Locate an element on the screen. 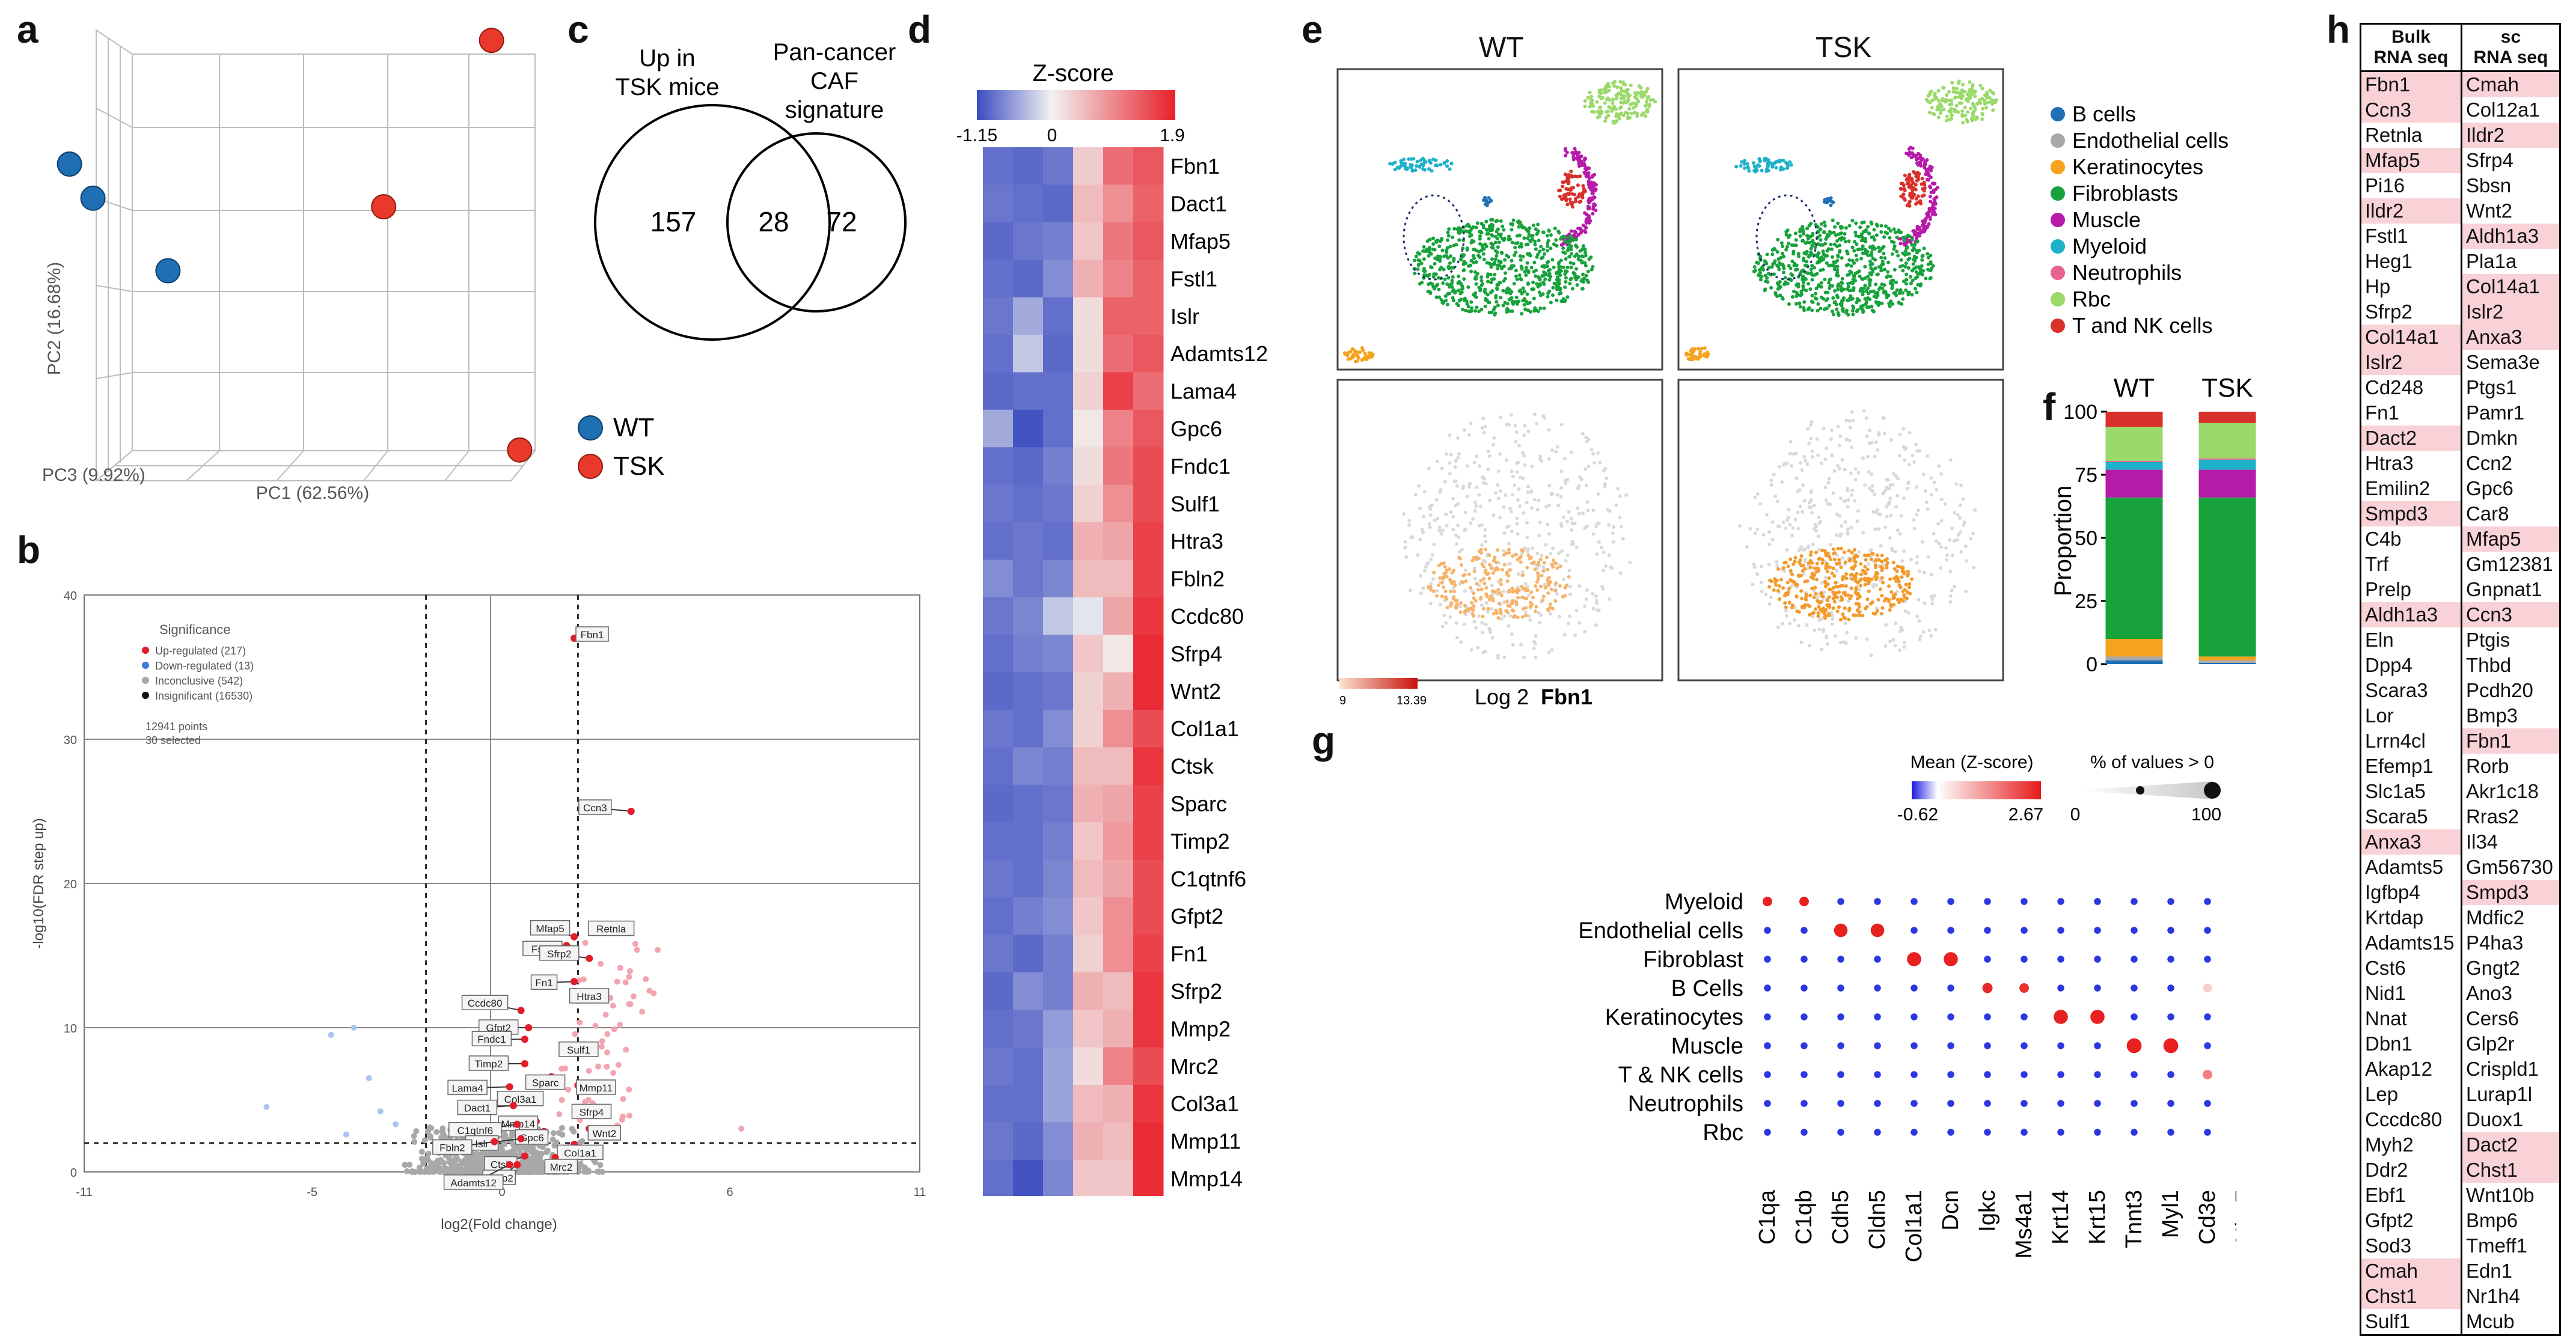 This screenshot has width=2576, height=1336. volcano-label-htra3: Htra3 is located at coordinates (589, 997).